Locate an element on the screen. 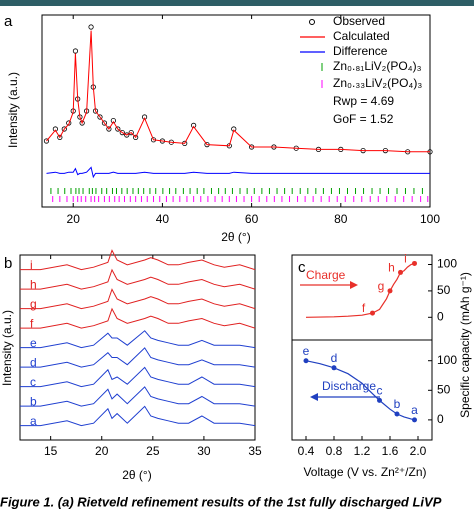 This screenshot has height=509, width=474. legend-label: Difference is located at coordinates (360, 51).